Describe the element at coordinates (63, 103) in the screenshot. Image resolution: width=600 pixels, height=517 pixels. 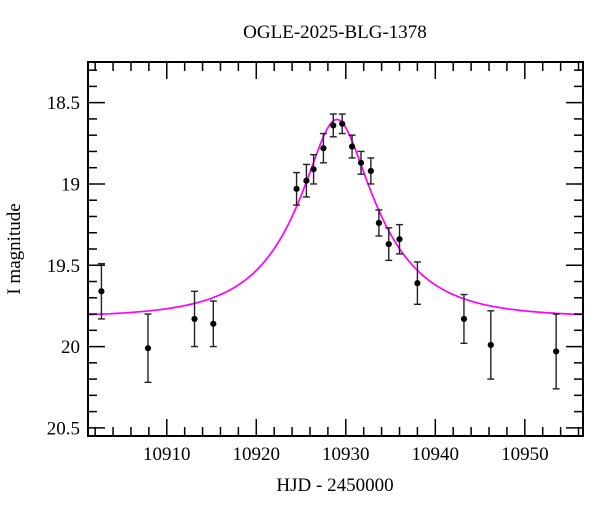
I see `y-tick-label: 18.5` at that location.